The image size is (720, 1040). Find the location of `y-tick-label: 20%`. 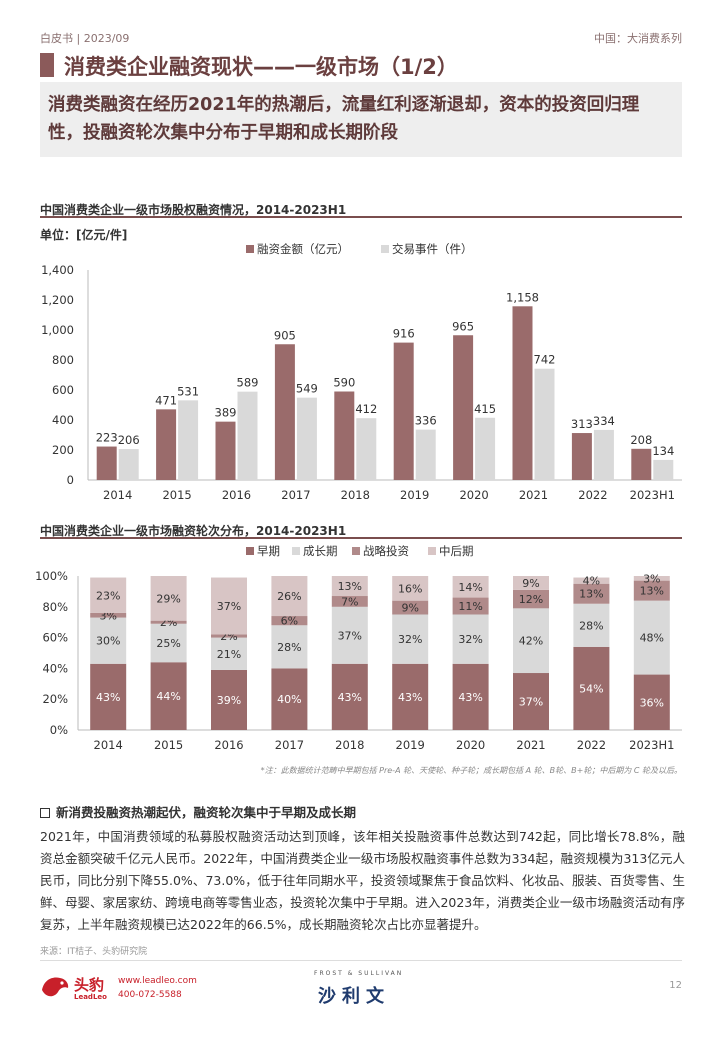

y-tick-label: 20% is located at coordinates (55, 699).